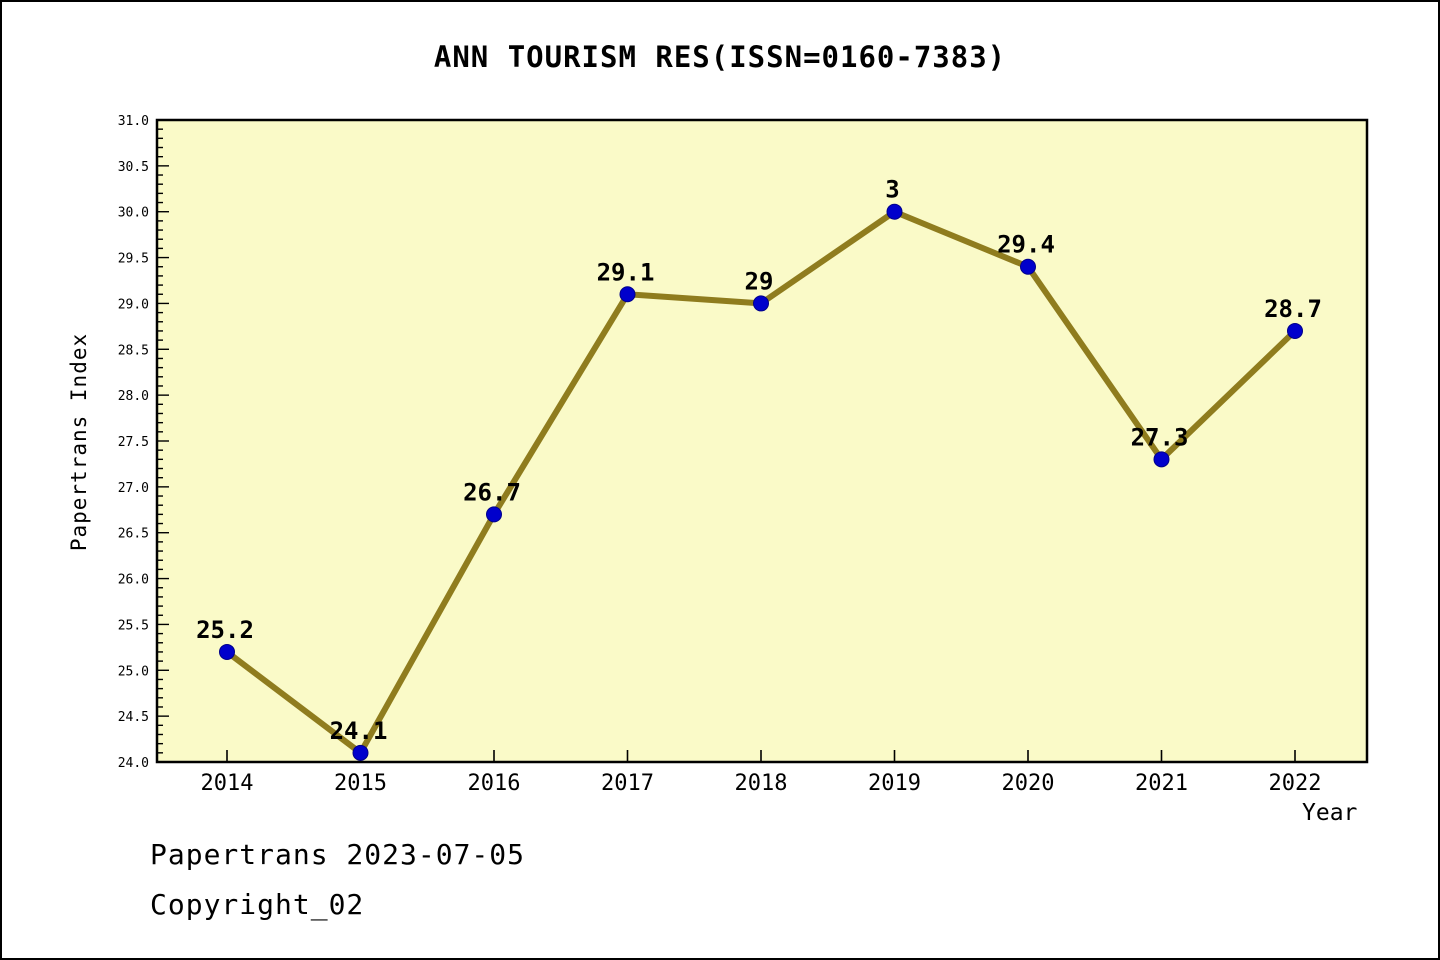 The width and height of the screenshot is (1440, 960). Describe the element at coordinates (133, 396) in the screenshot. I see `y-tick-label: 28.0` at that location.